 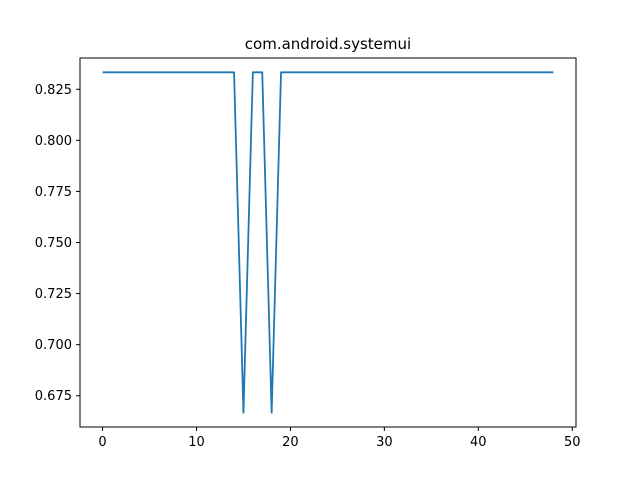 What do you see at coordinates (53, 396) in the screenshot?
I see `y-tick-label: 0.675` at bounding box center [53, 396].